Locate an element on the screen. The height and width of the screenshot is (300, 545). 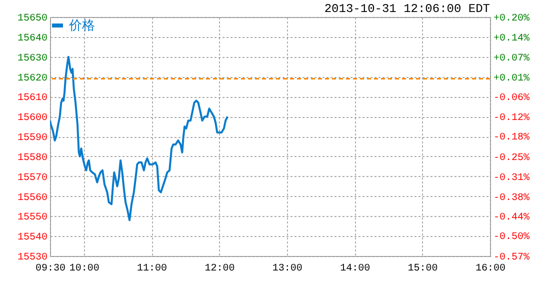
y-tick-label: 15530 is located at coordinates (32, 258).